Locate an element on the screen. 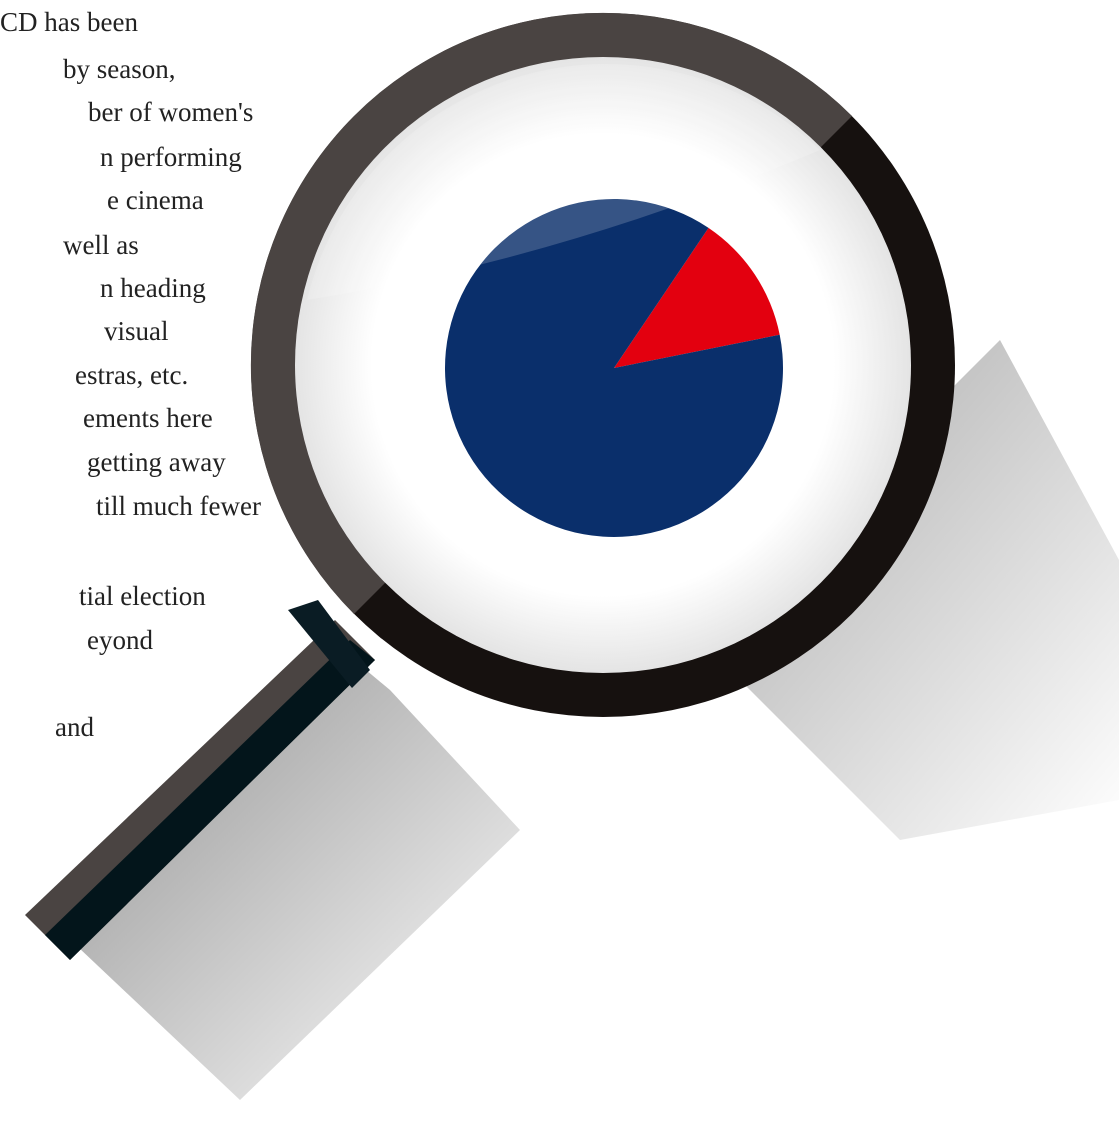 Image resolution: width=1119 pixels, height=1126 pixels. text-line: tial election is located at coordinates (142, 596).